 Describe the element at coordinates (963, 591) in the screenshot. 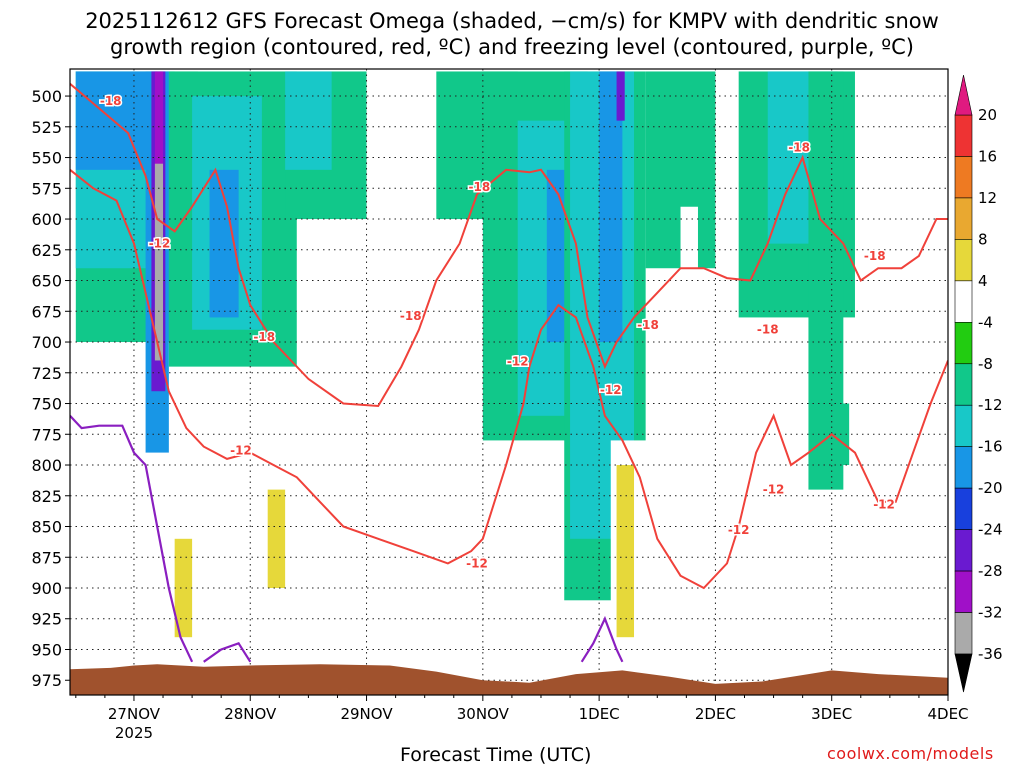

I see `colorbar-bin--32-to--28` at that location.